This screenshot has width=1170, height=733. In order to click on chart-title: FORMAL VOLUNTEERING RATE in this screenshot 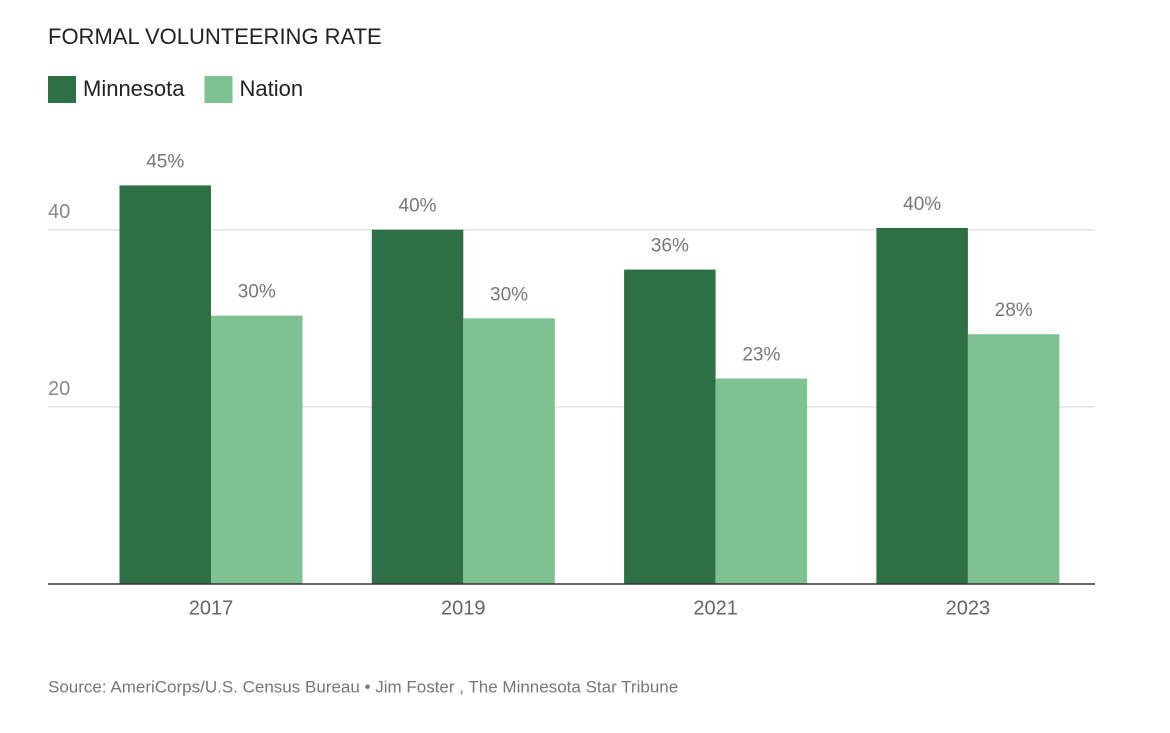, I will do `click(215, 36)`.